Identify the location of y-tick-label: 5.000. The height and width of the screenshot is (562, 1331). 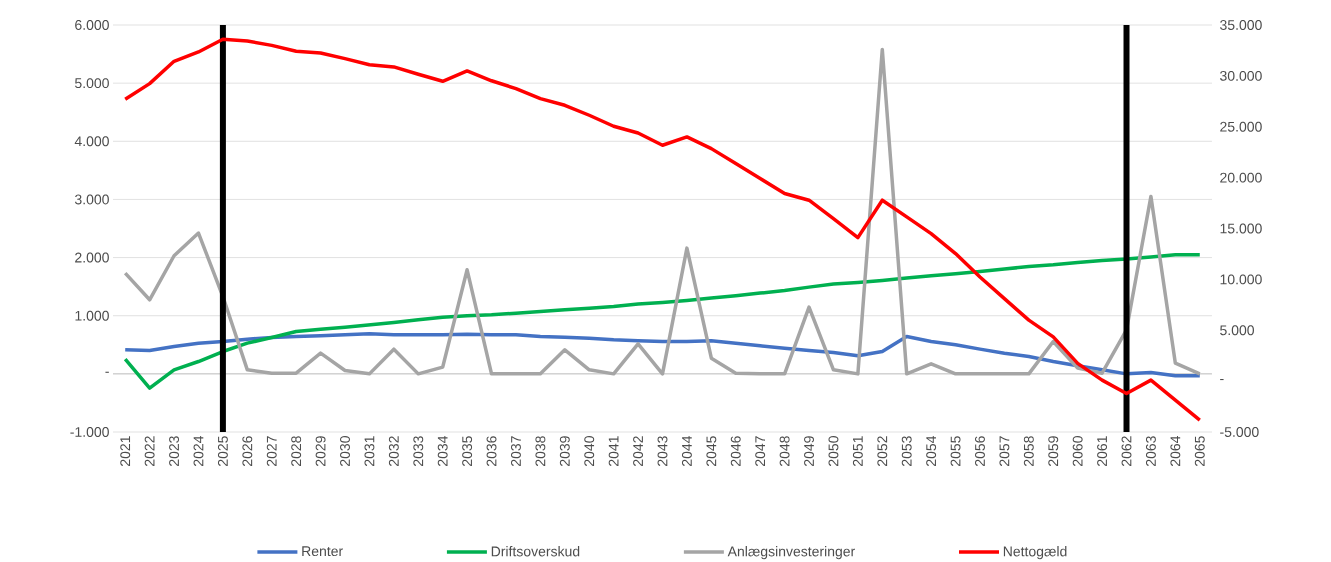
(92, 83).